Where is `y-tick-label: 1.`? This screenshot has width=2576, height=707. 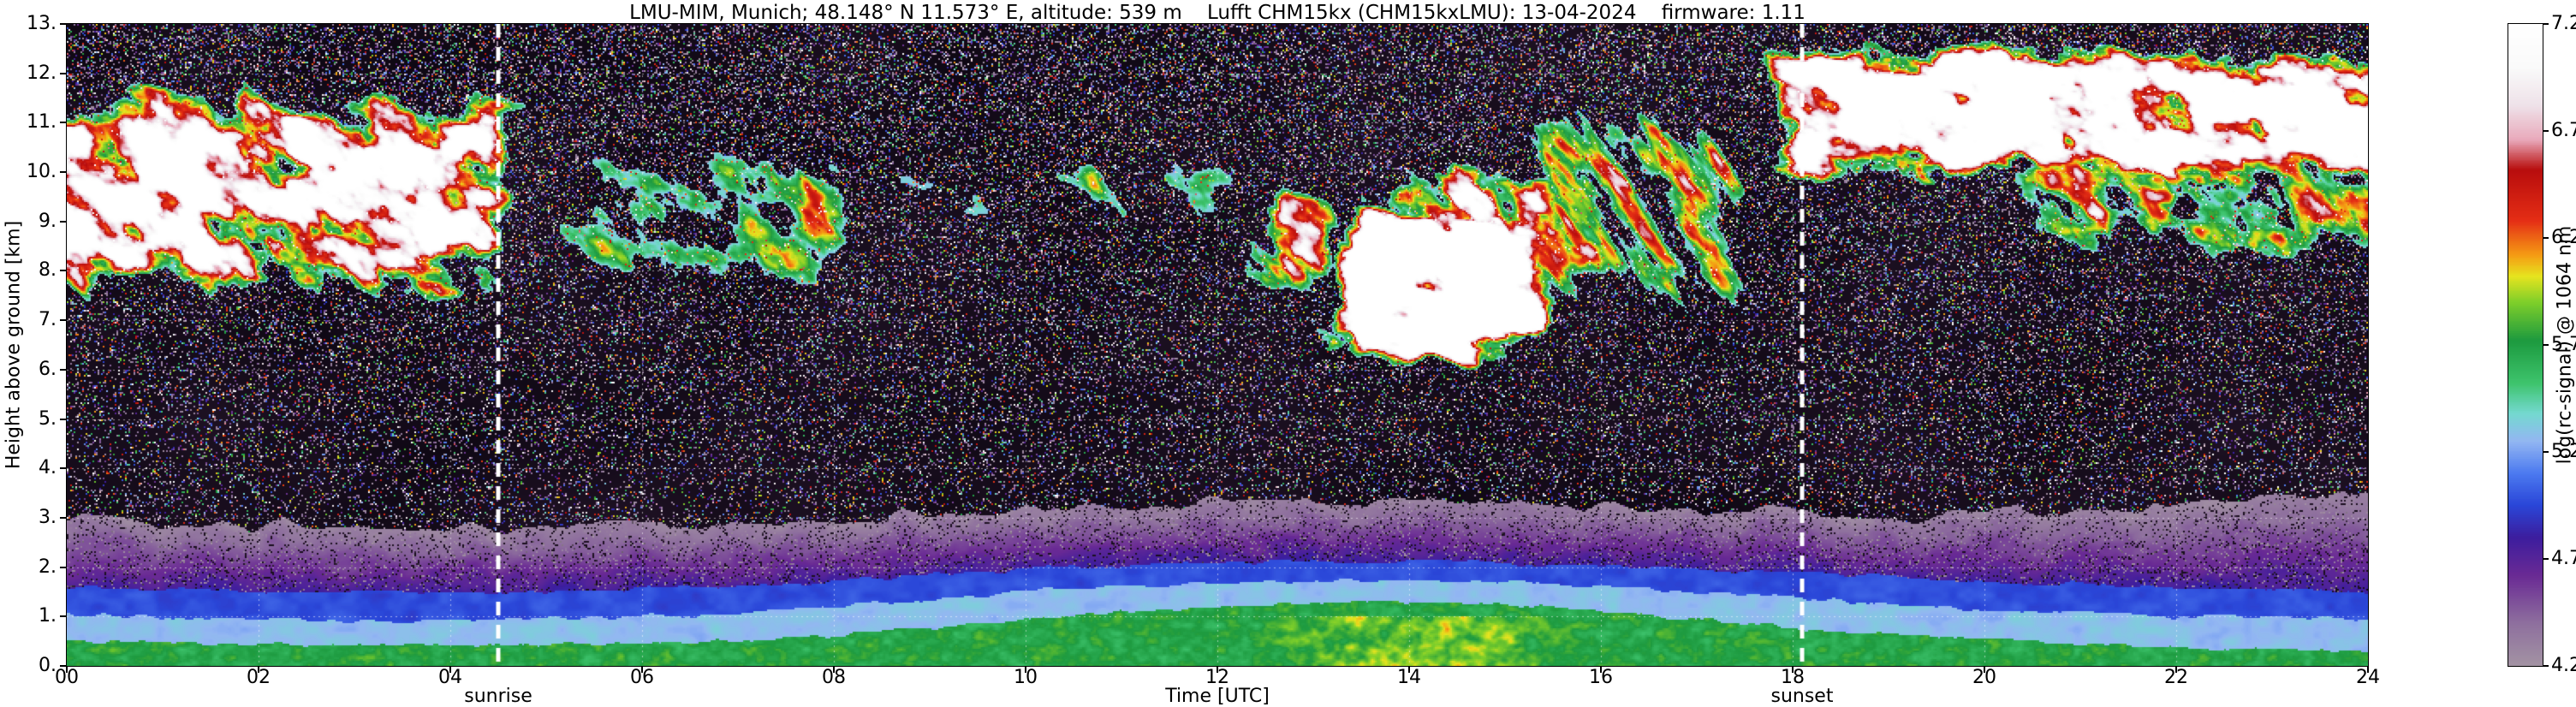 y-tick-label: 1. is located at coordinates (48, 616).